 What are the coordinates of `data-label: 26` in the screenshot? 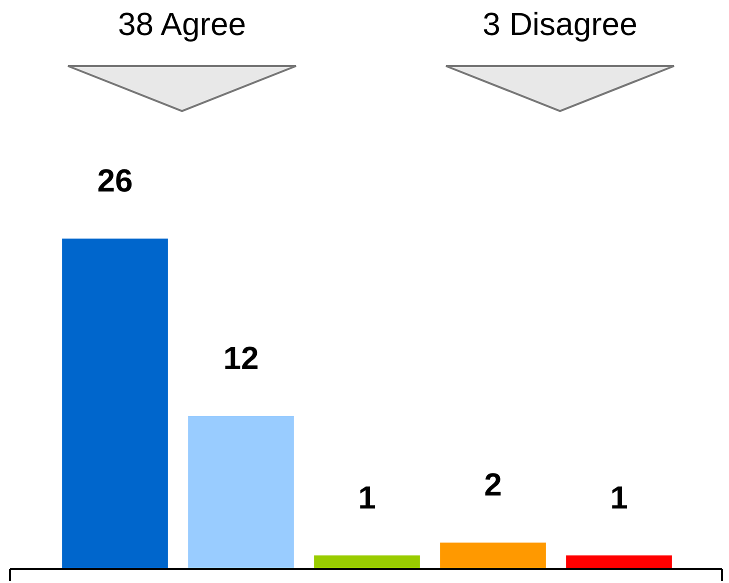 It's located at (115, 180).